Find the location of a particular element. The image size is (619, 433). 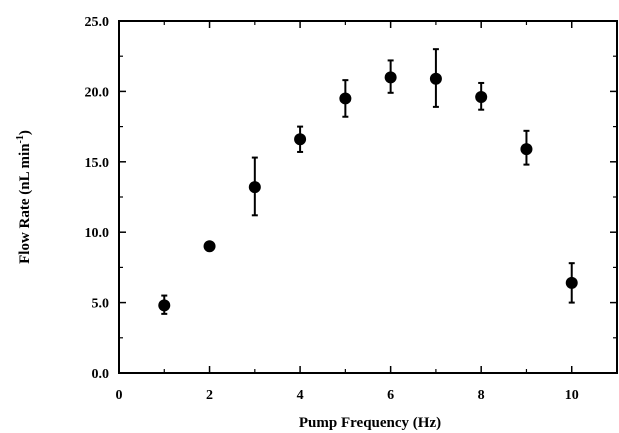

x-tick-label: 0 is located at coordinates (119, 395).